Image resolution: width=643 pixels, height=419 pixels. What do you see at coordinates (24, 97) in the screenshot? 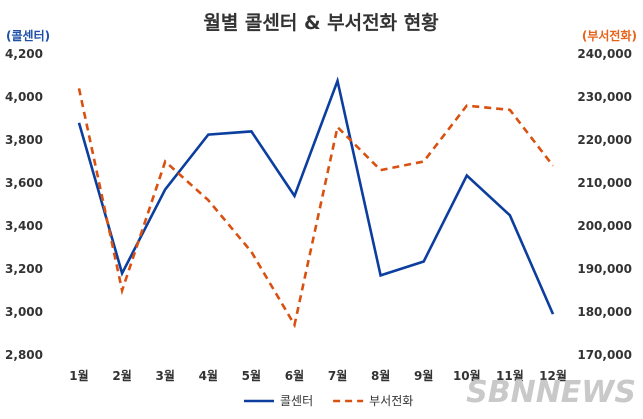
I see `left-tick-label: 4,000` at bounding box center [24, 97].